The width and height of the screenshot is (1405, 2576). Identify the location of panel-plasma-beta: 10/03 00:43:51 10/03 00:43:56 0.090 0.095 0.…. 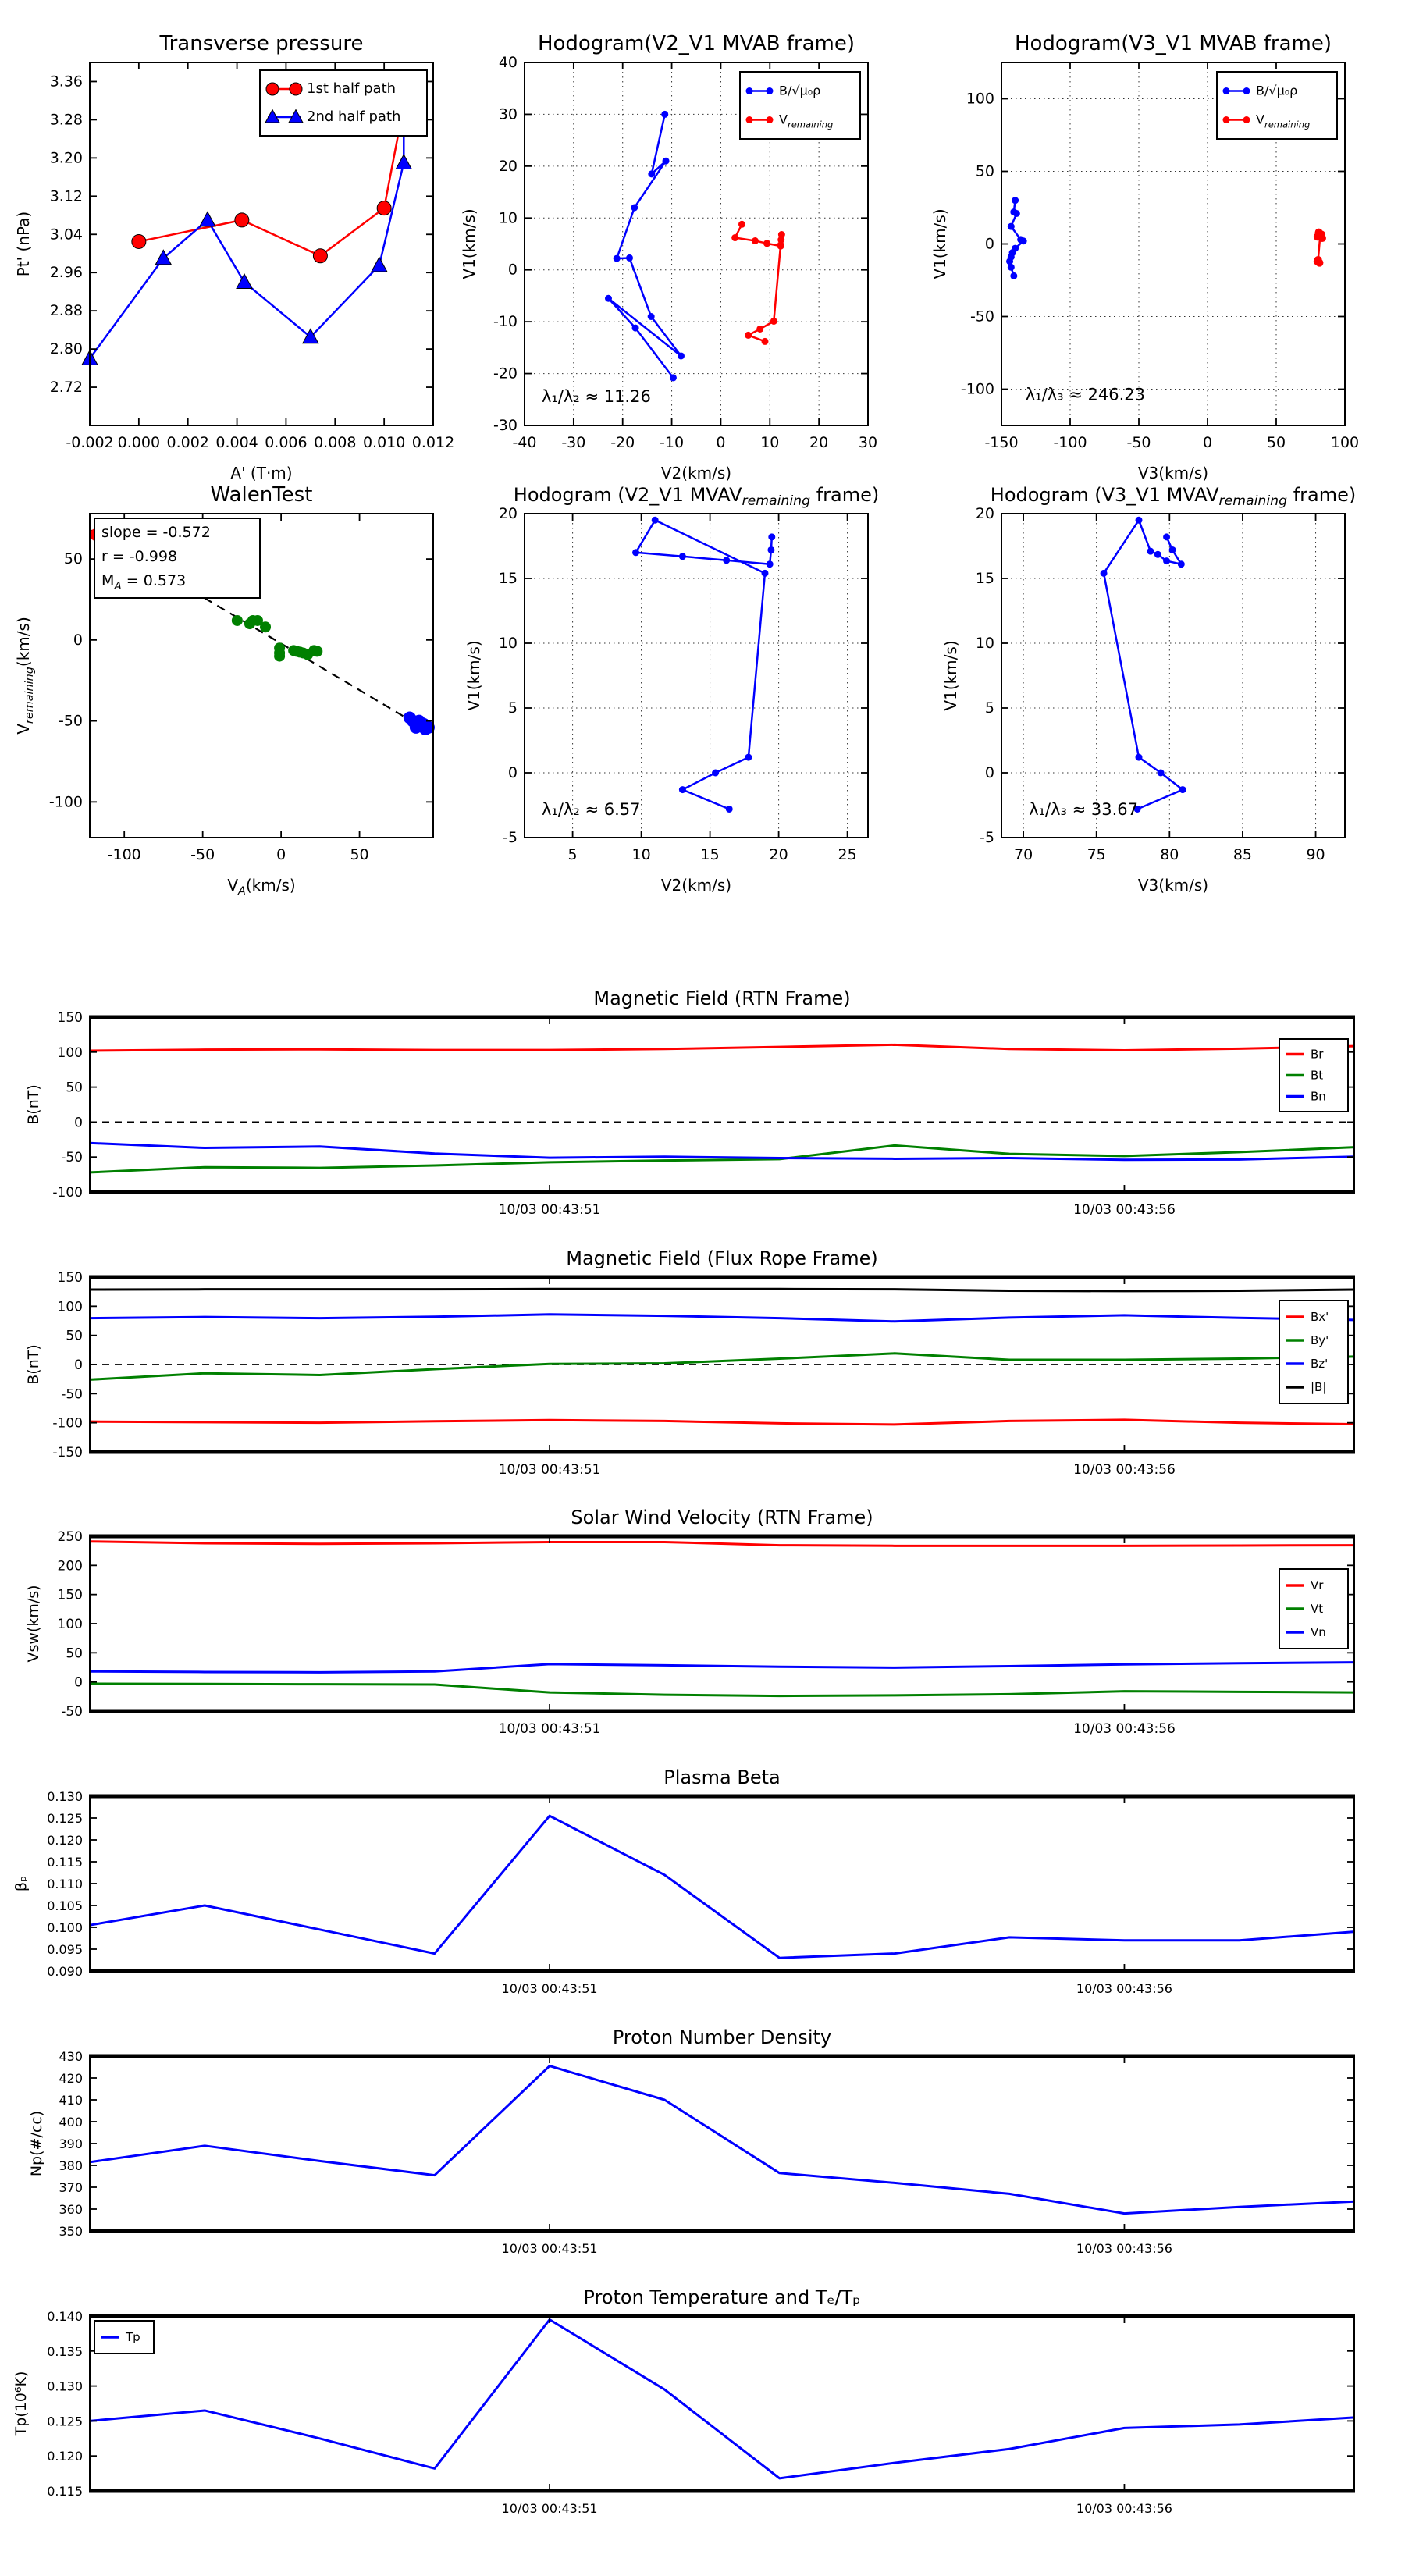
(683, 1881).